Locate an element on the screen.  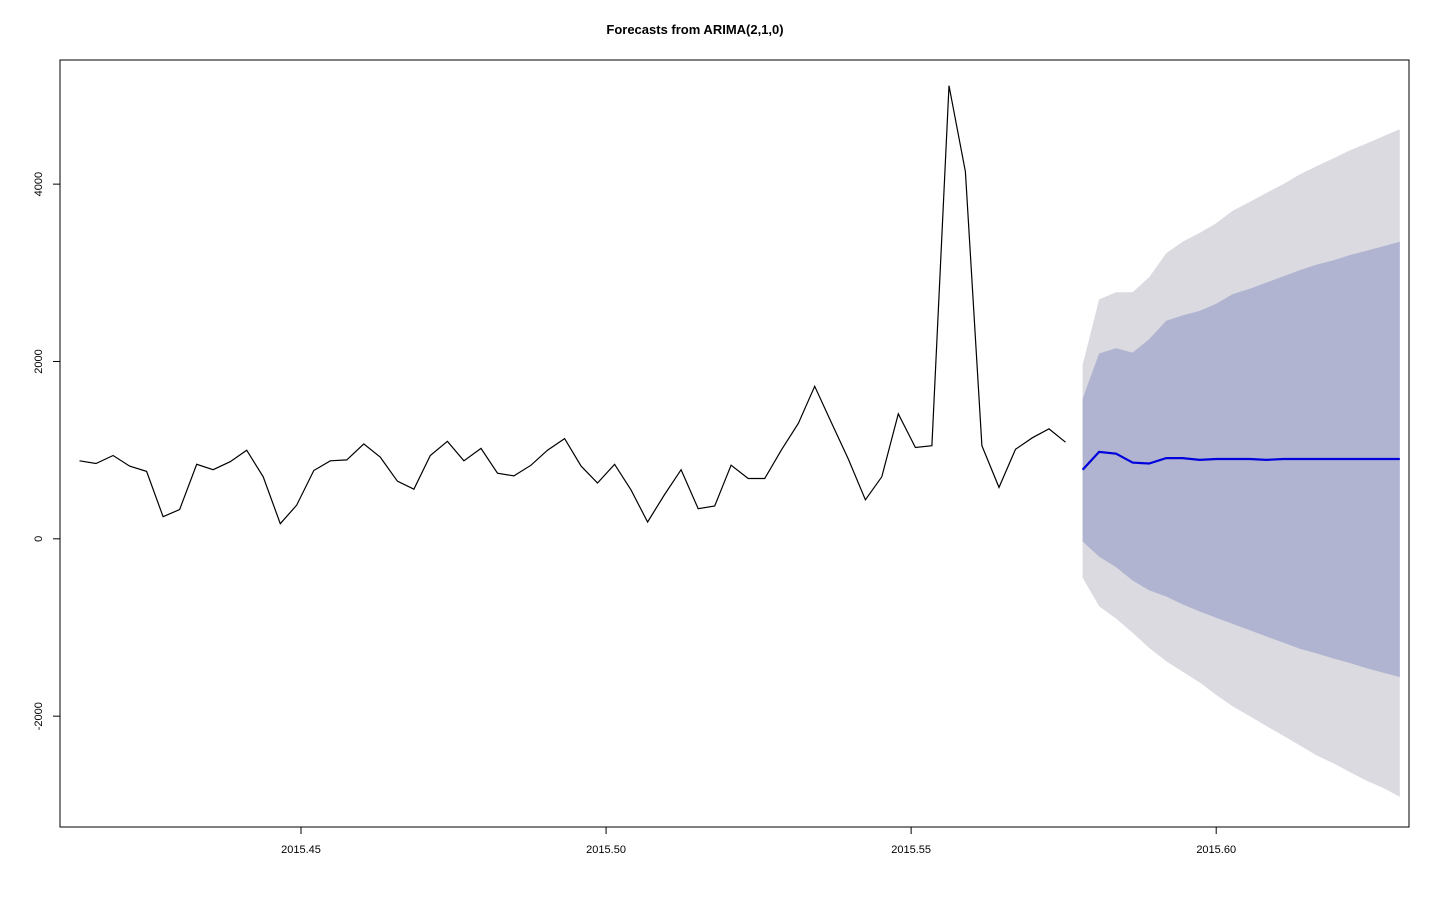
y-tick-label: 0 is located at coordinates (39, 539).